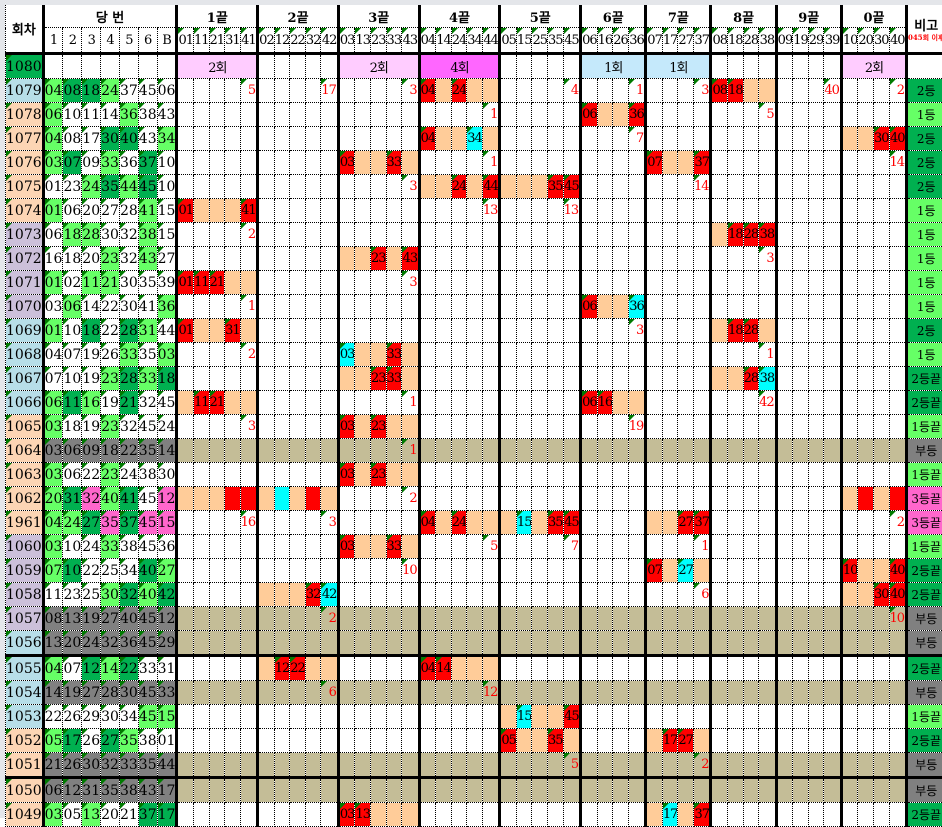  I want to click on ending-col-header: 22, so click(298, 41).